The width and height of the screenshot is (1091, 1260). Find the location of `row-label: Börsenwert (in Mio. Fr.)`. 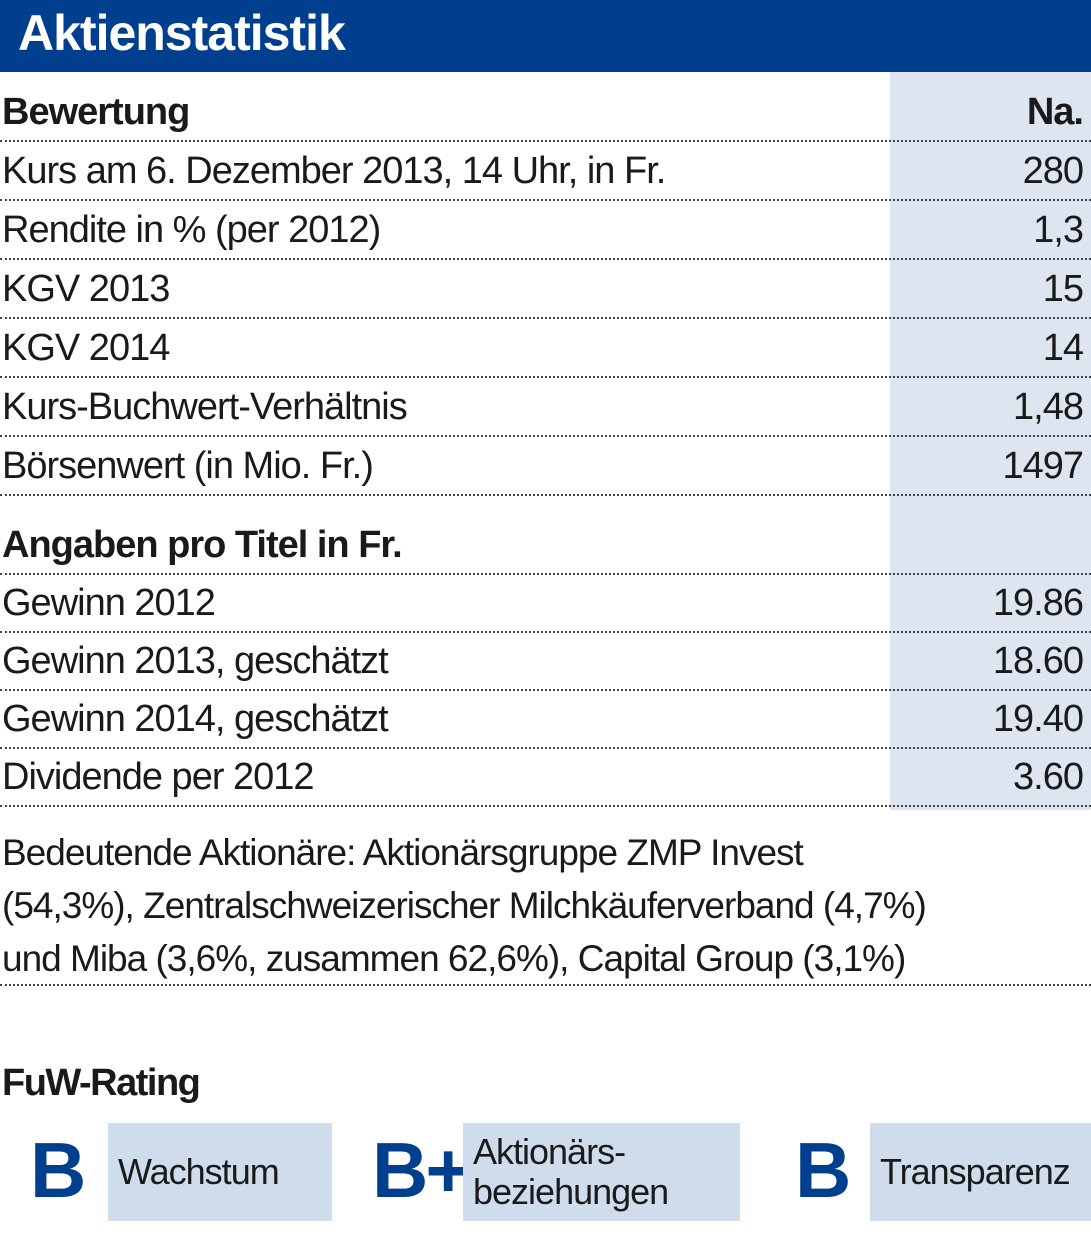

row-label: Börsenwert (in Mio. Fr.) is located at coordinates (188, 466).